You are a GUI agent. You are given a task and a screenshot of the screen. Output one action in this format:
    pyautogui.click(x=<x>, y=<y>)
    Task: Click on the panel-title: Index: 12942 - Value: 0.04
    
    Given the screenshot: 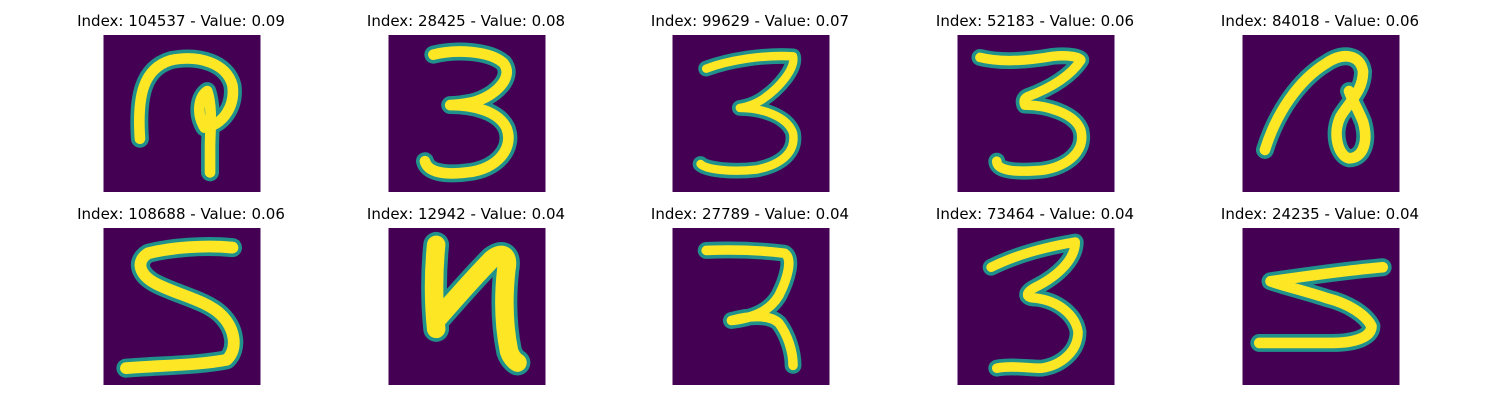 What is the action you would take?
    pyautogui.click(x=466, y=214)
    